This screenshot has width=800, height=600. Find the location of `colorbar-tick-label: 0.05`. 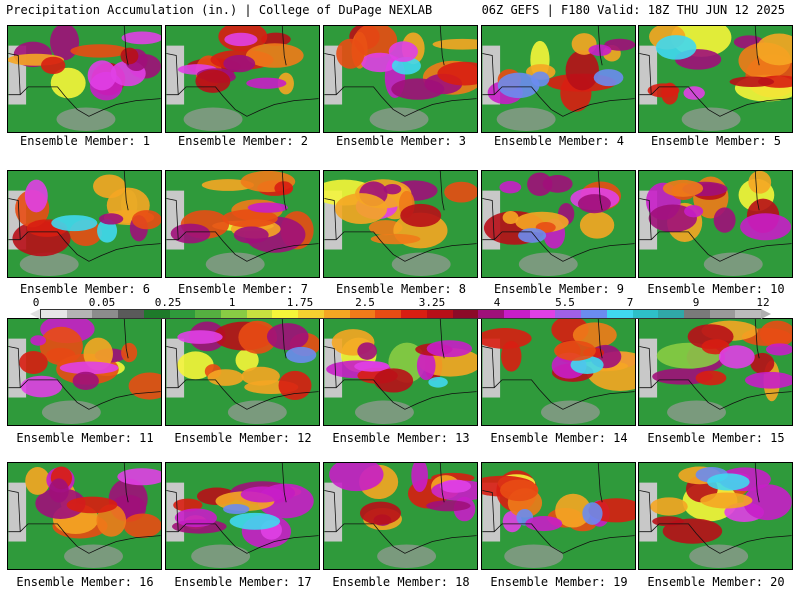

colorbar-tick-label: 0.05 is located at coordinates (102, 302).